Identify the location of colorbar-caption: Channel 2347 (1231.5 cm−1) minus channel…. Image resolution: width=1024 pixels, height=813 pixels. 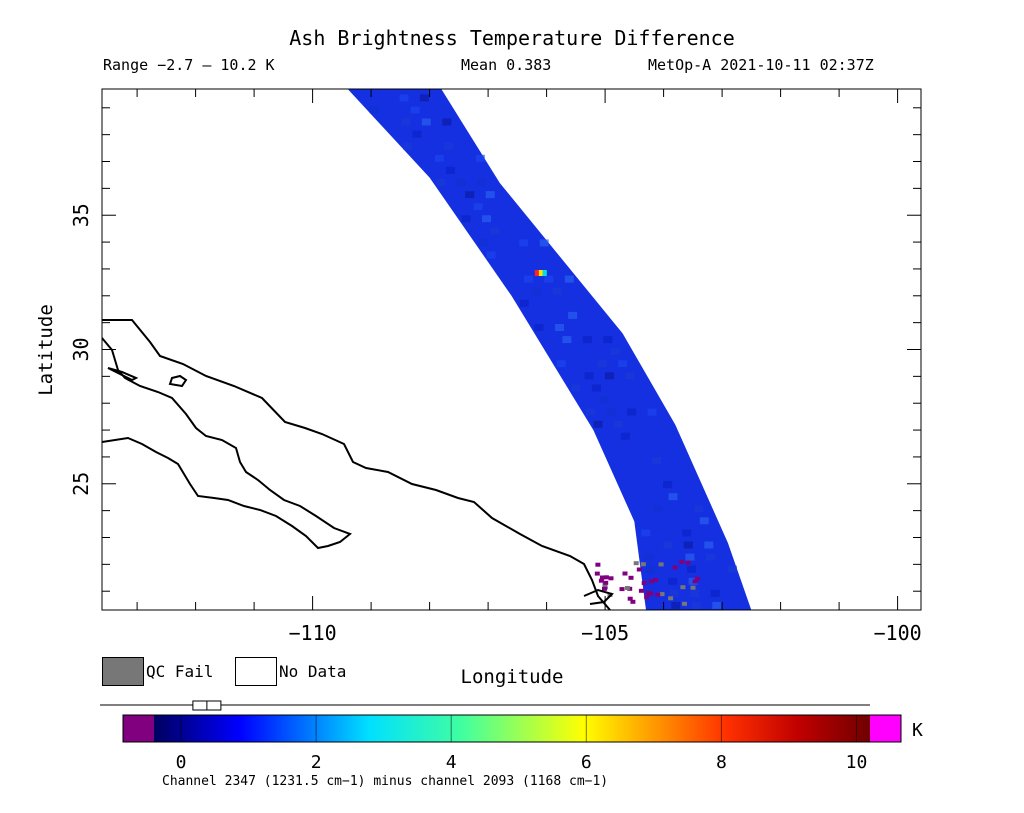
(385, 781).